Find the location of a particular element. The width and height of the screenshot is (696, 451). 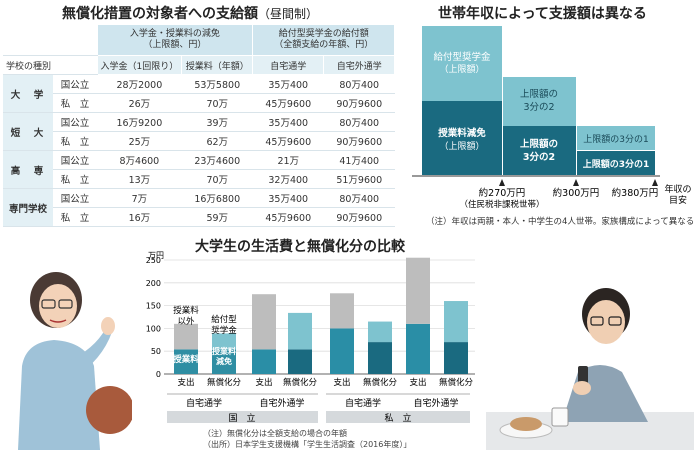

table-cell: 23万4600 is located at coordinates (217, 160).